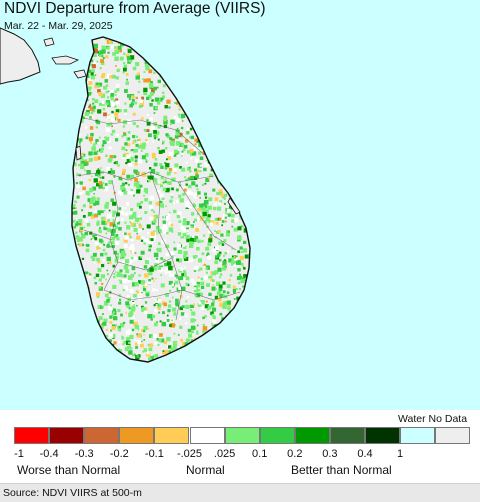 The height and width of the screenshot is (502, 480). Describe the element at coordinates (58, 26) in the screenshot. I see `map-subtitle: Mar. 22 - Mar. 29, 2025` at that location.